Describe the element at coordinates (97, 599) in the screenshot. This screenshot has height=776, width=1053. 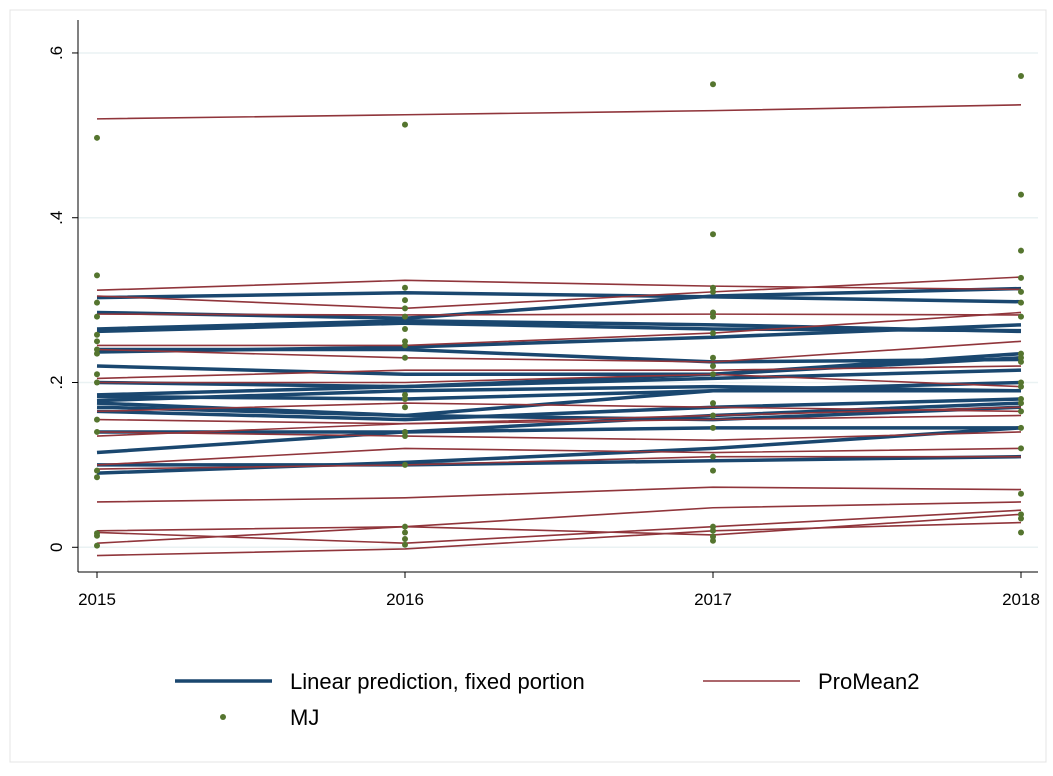
I see `x-tick-label: 2015` at that location.